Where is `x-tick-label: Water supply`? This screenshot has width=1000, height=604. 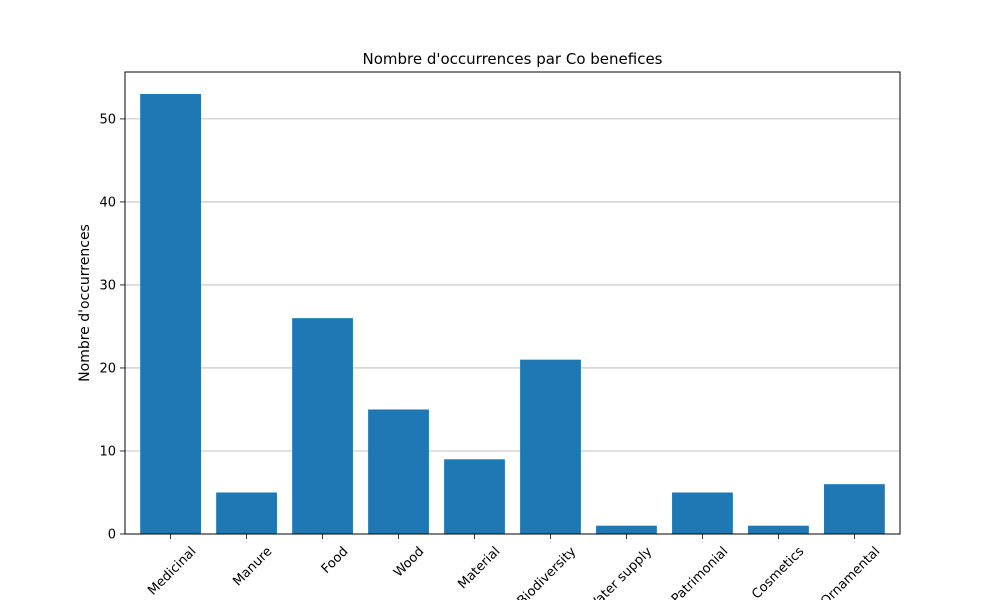 x-tick-label: Water supply is located at coordinates (619, 572).